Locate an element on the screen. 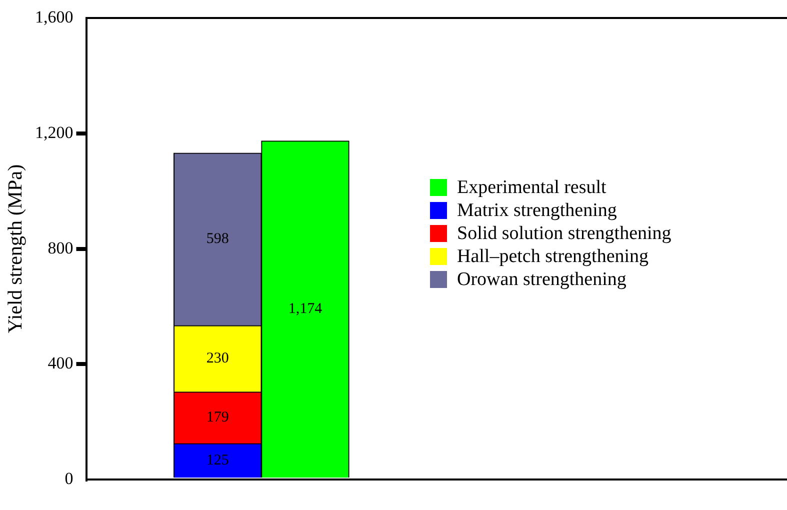  y-tick-label: 1,600 is located at coordinates (54, 16).